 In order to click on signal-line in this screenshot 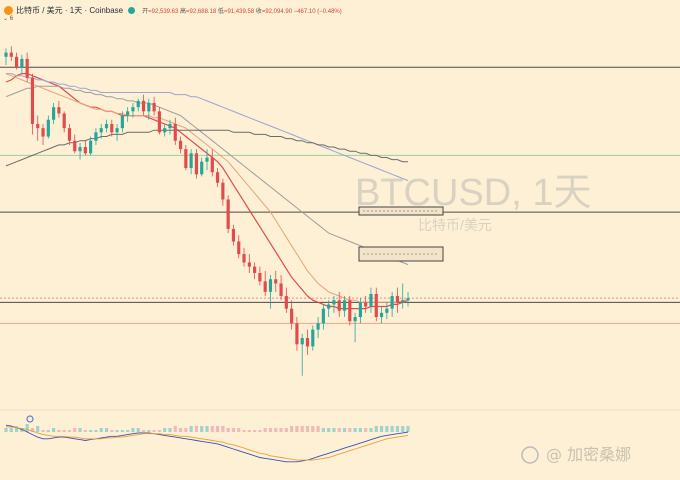, I will do `click(207, 443)`.